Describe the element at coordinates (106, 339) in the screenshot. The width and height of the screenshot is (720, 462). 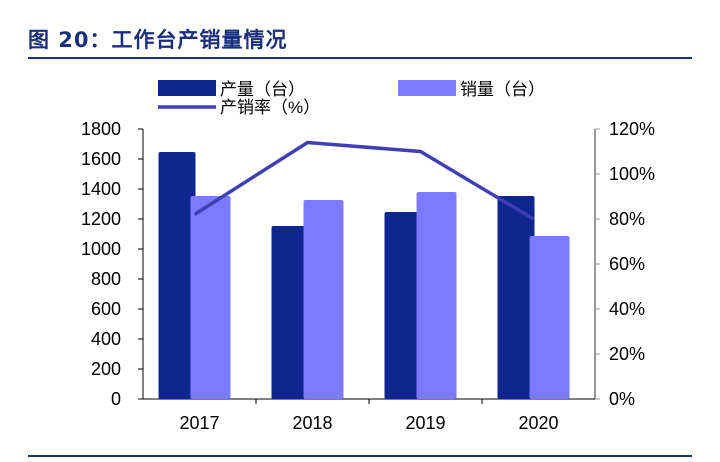
I see `y-tick-label: 400` at that location.